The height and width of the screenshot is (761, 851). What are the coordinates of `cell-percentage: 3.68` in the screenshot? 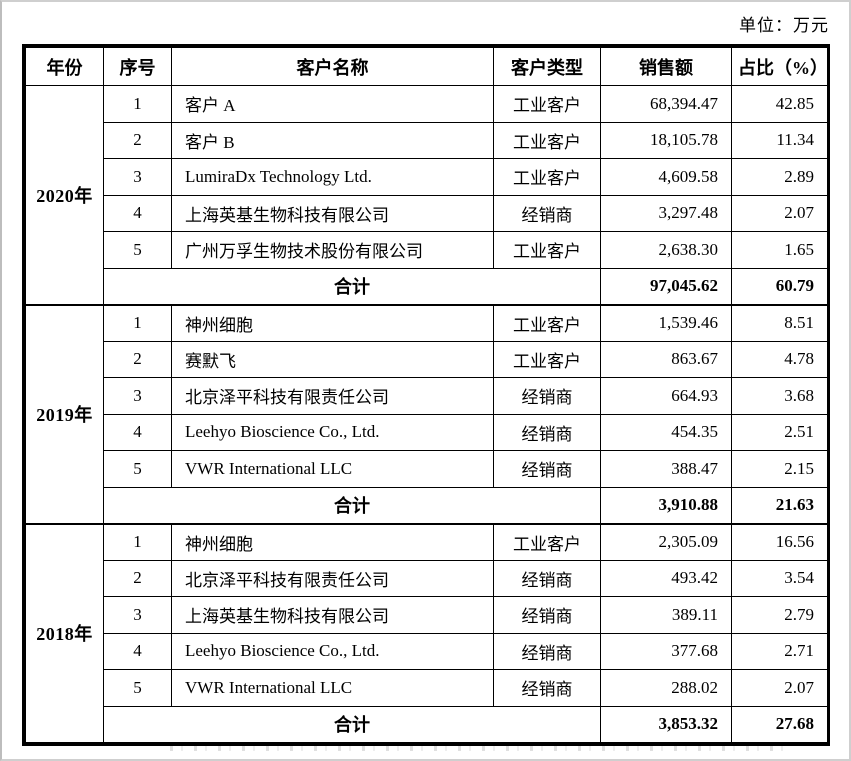 It's located at (779, 396).